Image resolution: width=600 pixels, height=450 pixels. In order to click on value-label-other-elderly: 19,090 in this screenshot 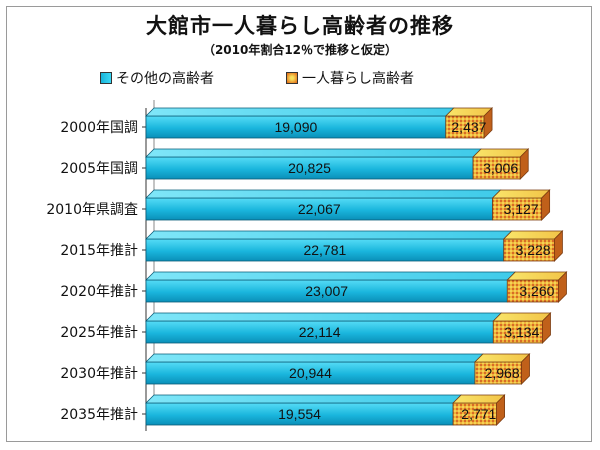, I will do `click(295, 127)`.